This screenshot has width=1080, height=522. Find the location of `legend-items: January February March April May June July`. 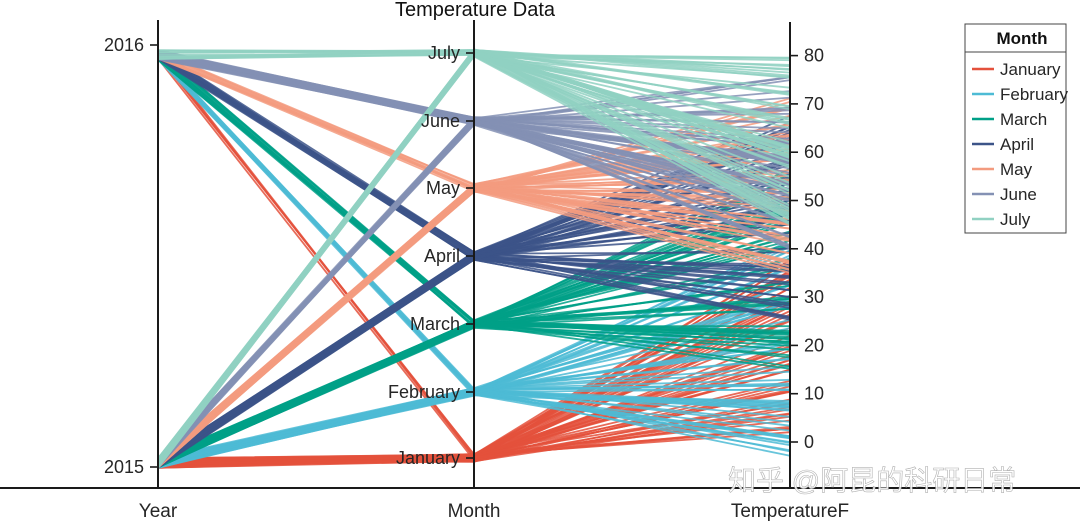

legend-items: January February March April May June July is located at coordinates (1020, 144).